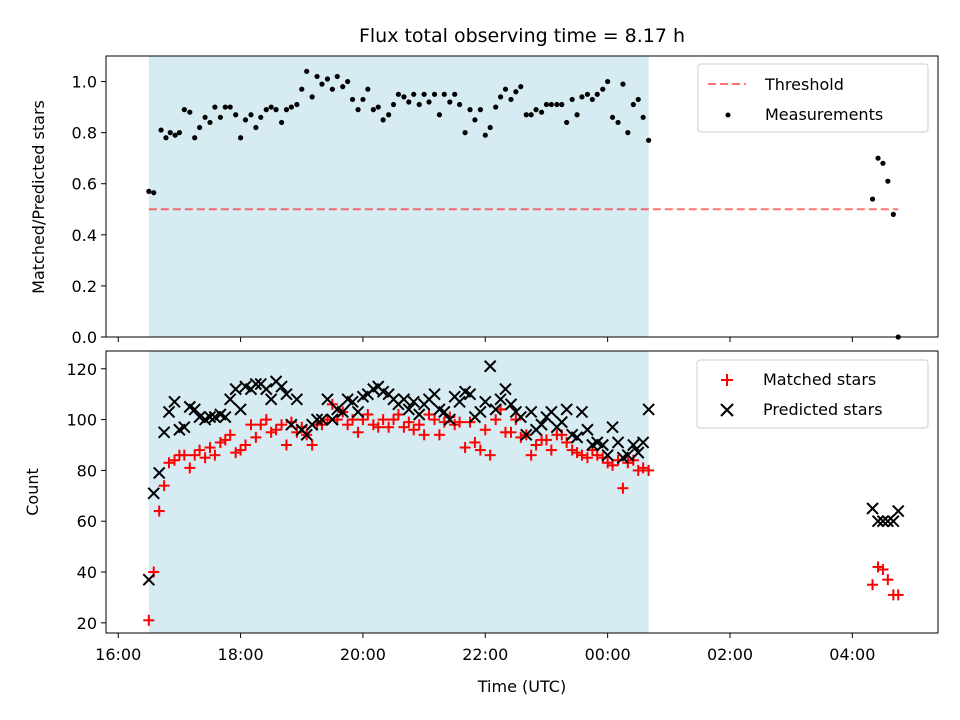 The width and height of the screenshot is (960, 720). What do you see at coordinates (730, 654) in the screenshot?
I see `x-tick-label: 02:00` at bounding box center [730, 654].